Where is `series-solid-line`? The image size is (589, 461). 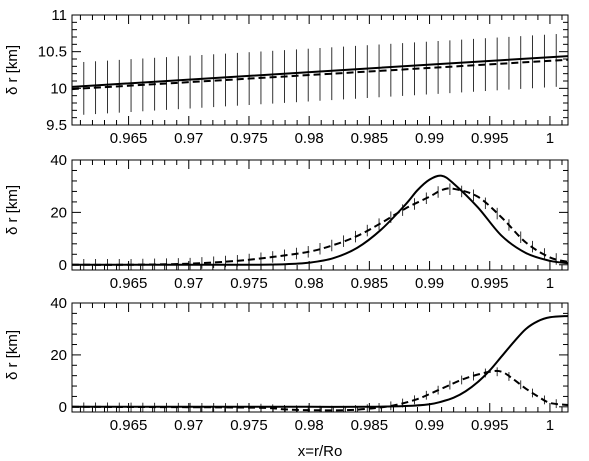
series-solid-line is located at coordinates (320, 71).